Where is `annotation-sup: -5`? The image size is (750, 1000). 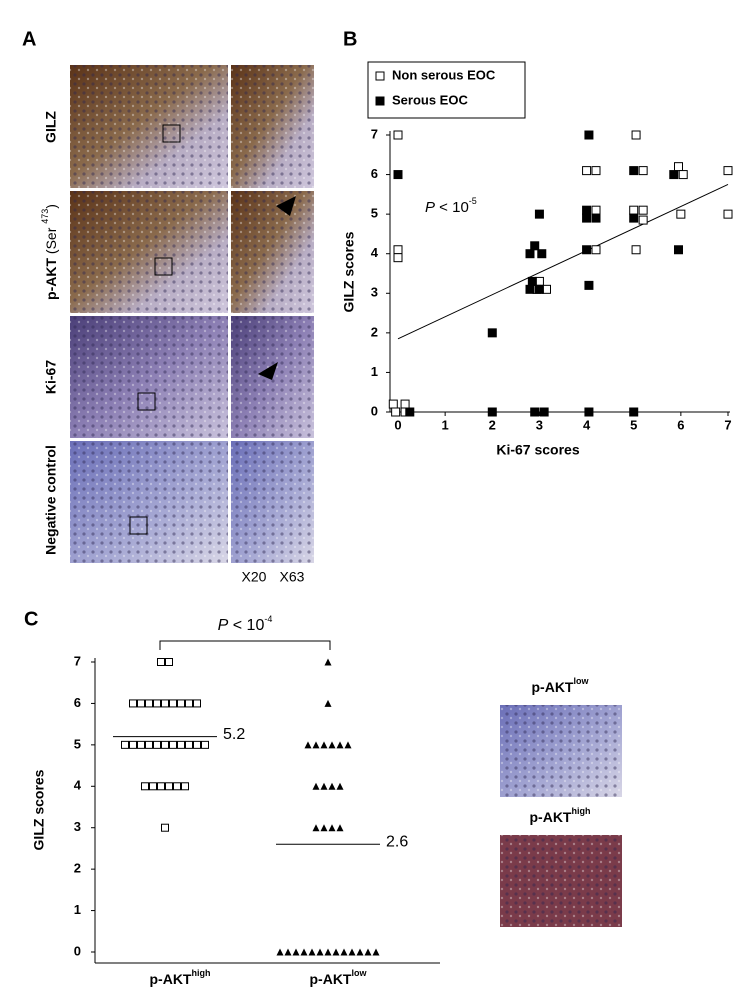 annotation-sup: -5 is located at coordinates (473, 201).